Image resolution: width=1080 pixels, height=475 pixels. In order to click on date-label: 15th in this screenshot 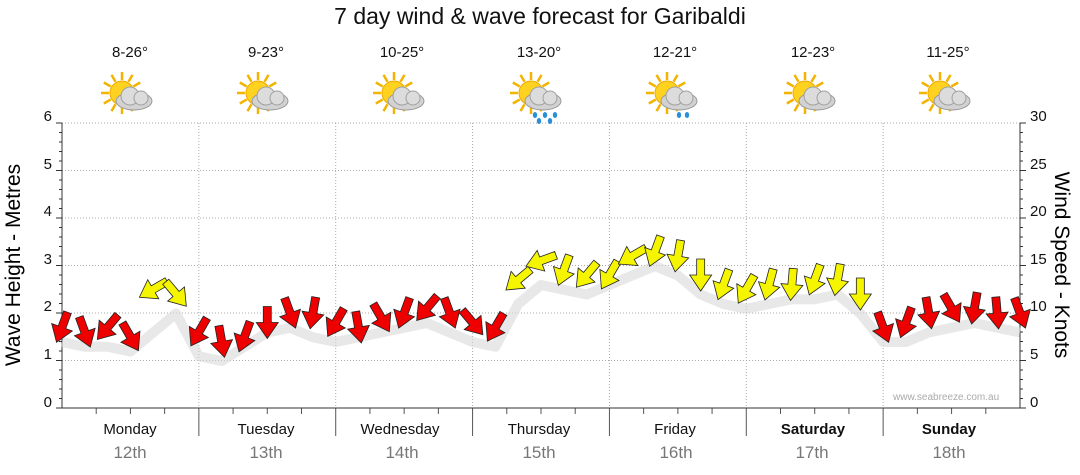, I will do `click(539, 452)`.